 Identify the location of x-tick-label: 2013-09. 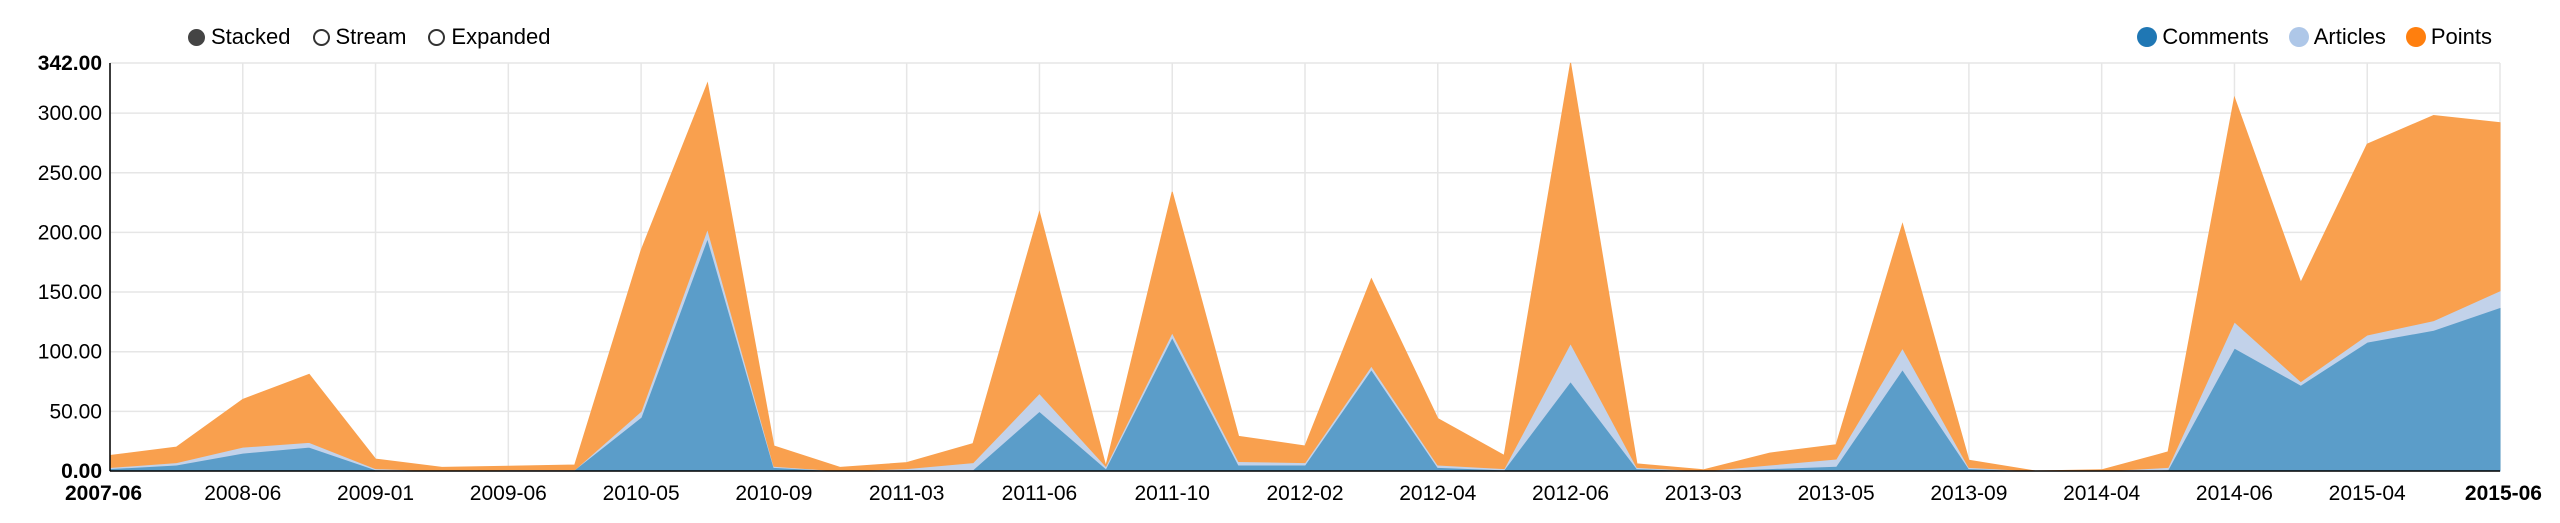
(1968, 493).